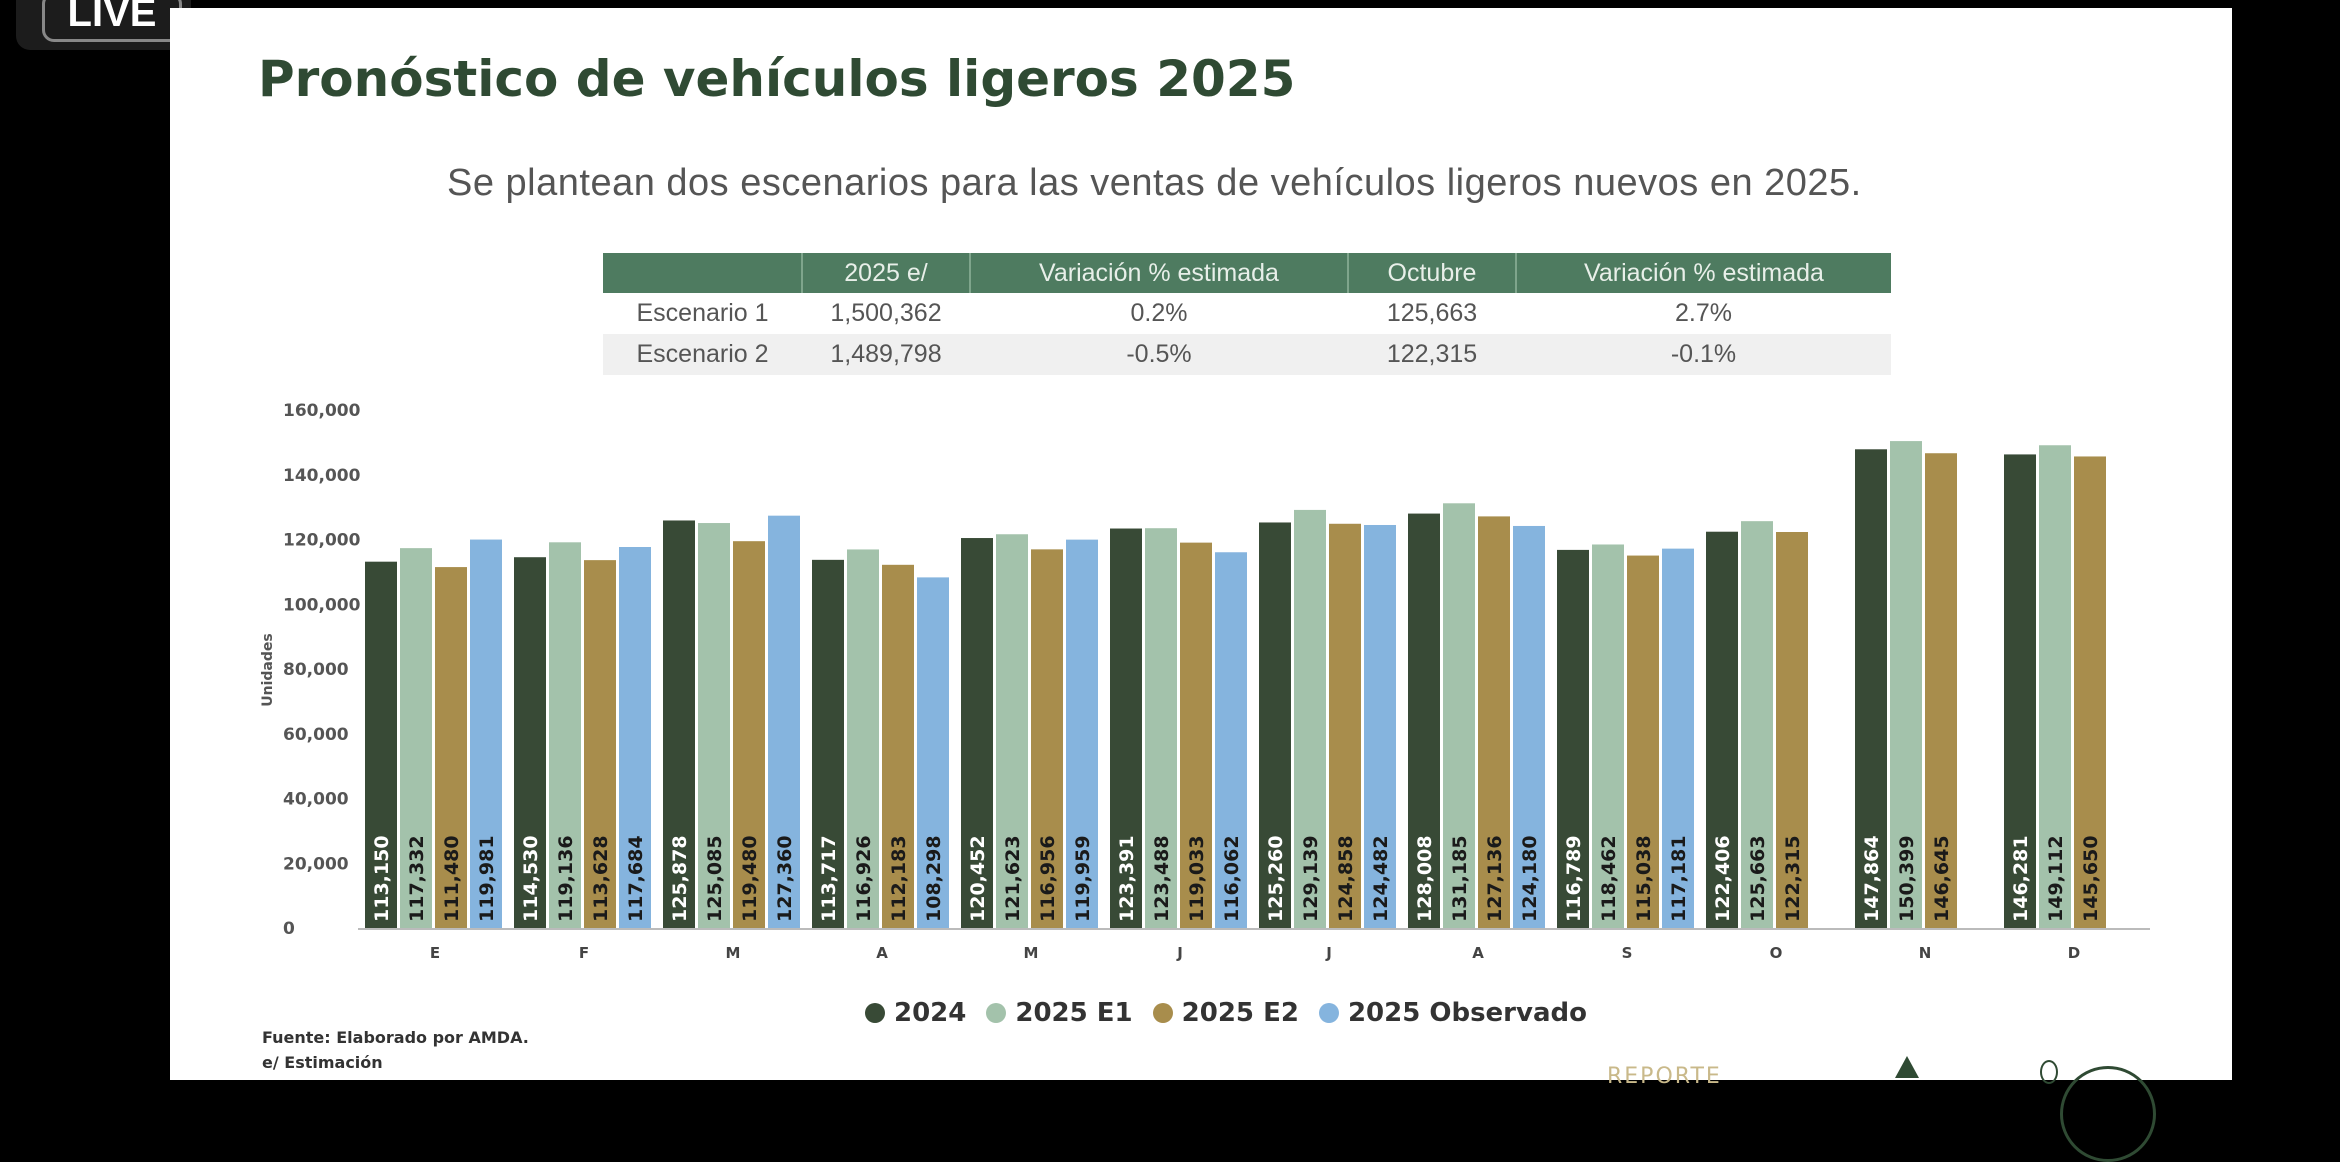  Describe the element at coordinates (435, 953) in the screenshot. I see `x-tick-label: E` at that location.